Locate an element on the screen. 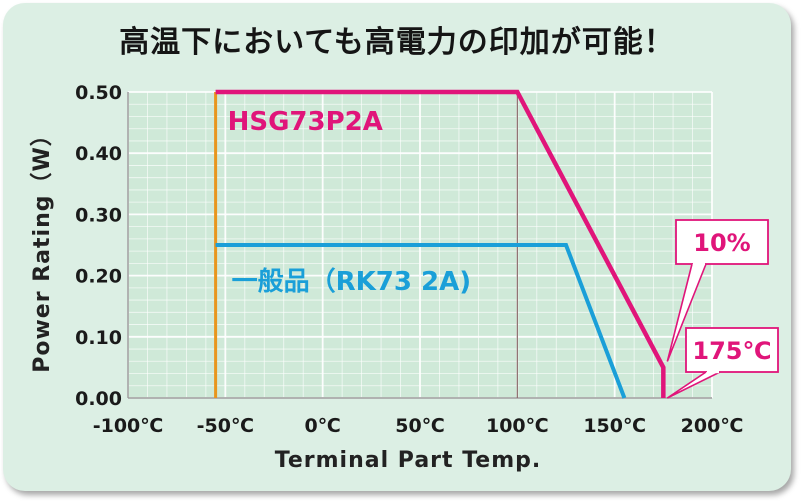 This screenshot has width=801, height=501. annotations: 10% 175℃ is located at coordinates (722, 309).